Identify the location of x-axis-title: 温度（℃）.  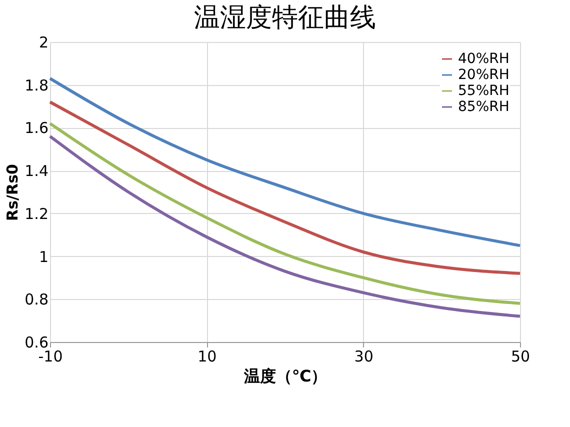
(285, 376).